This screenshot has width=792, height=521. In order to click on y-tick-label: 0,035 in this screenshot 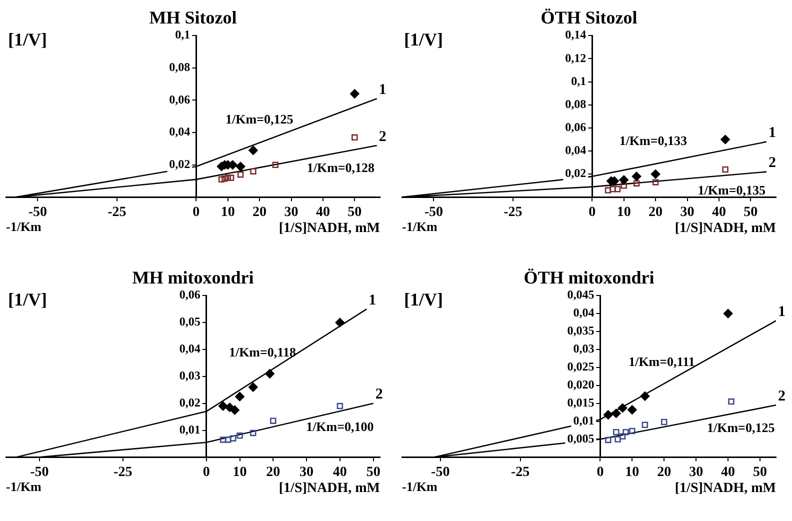, I will do `click(580, 331)`.